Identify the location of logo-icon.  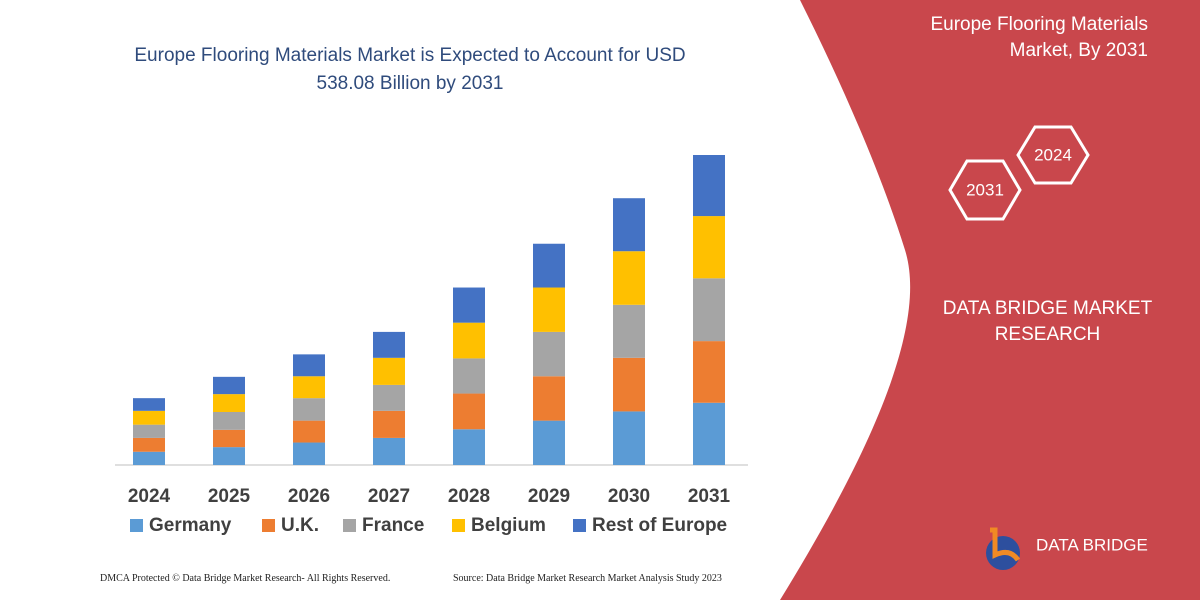
(1005, 544).